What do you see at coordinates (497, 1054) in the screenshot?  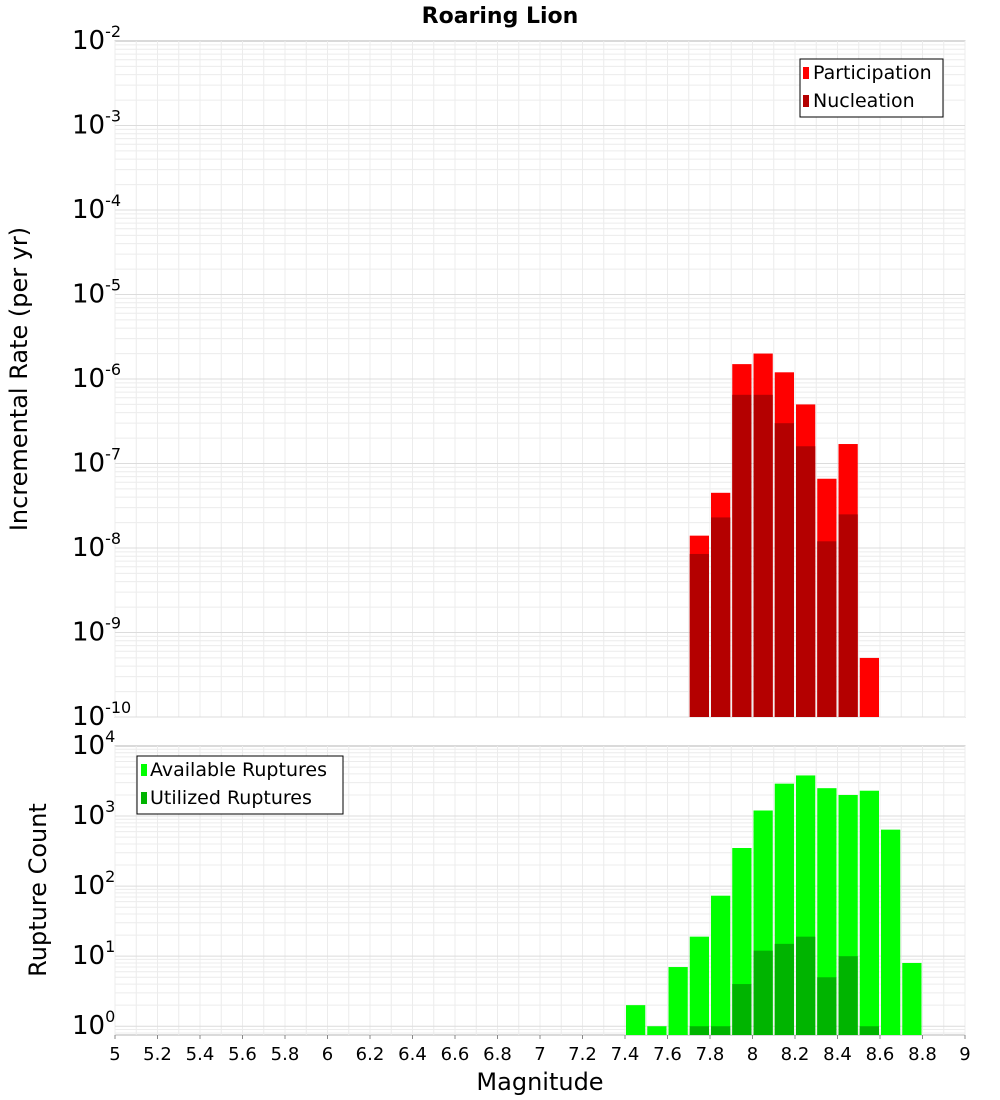 I see `x-tick-label: 6.8` at bounding box center [497, 1054].